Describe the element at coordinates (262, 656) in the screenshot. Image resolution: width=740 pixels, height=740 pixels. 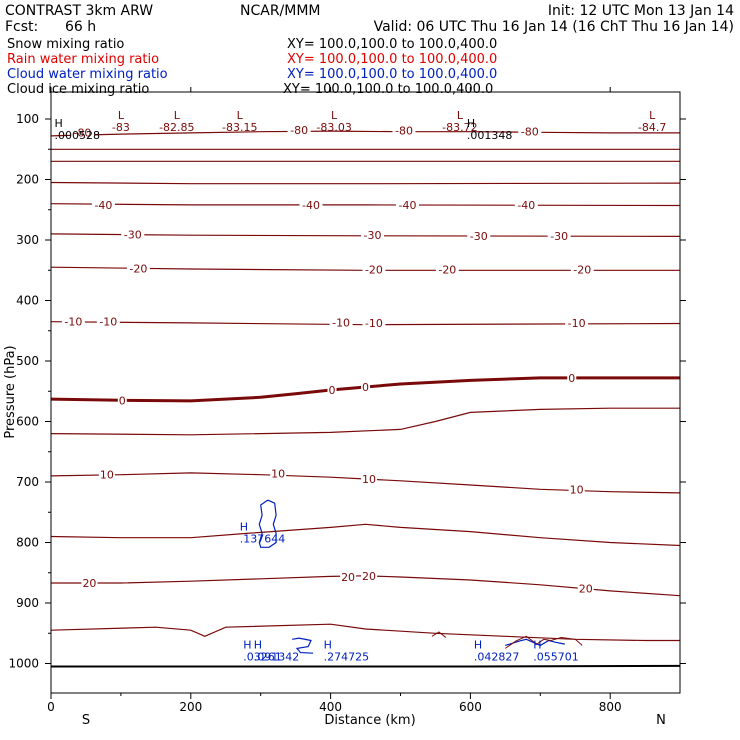
I see `cloud-water-maximum-value: .03261` at that location.